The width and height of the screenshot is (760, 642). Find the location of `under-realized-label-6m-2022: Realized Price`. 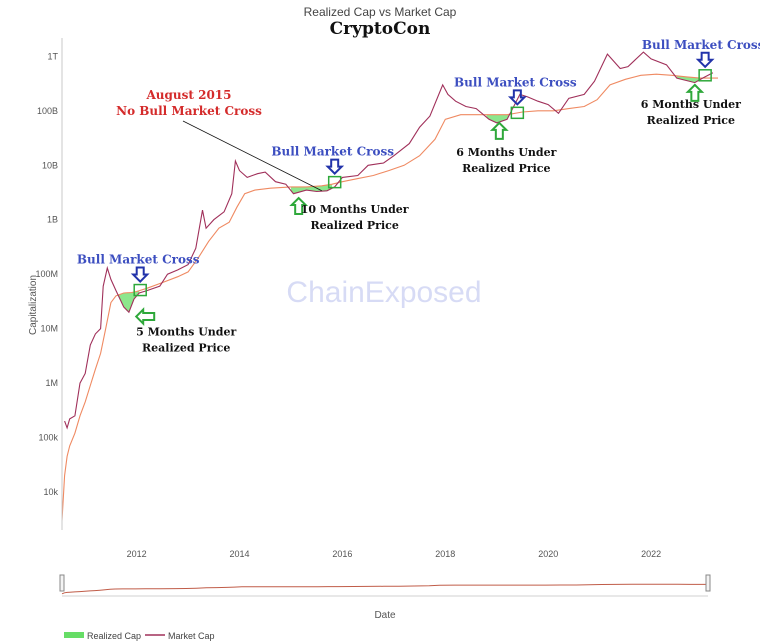

under-realized-label-6m-2022: Realized Price is located at coordinates (691, 120).